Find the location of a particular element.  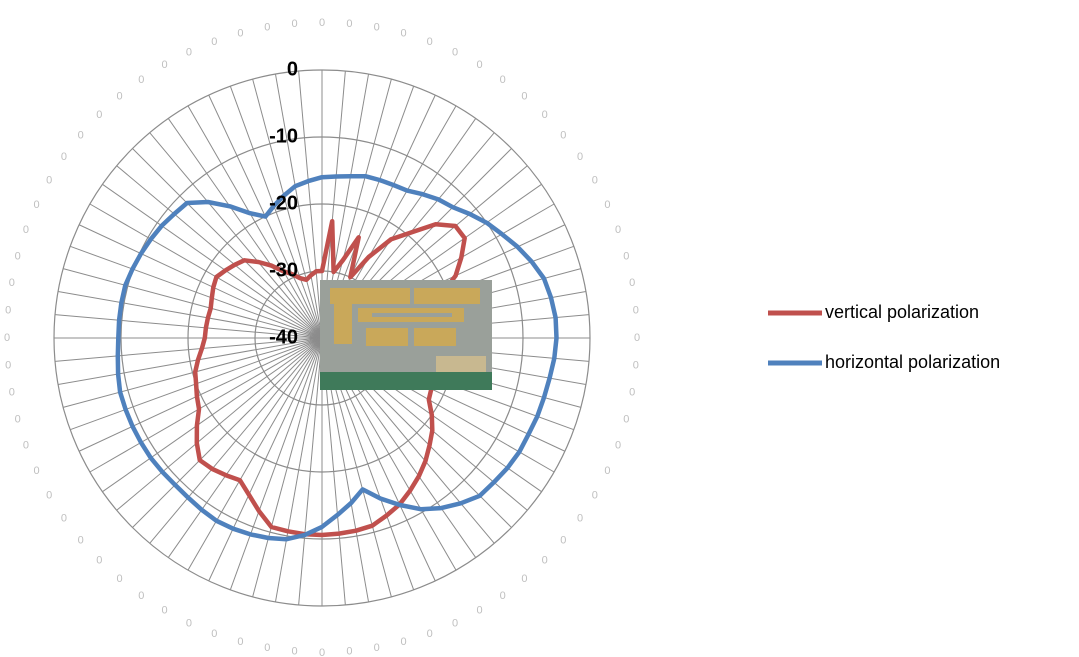

inset-photo is located at coordinates (406, 335).